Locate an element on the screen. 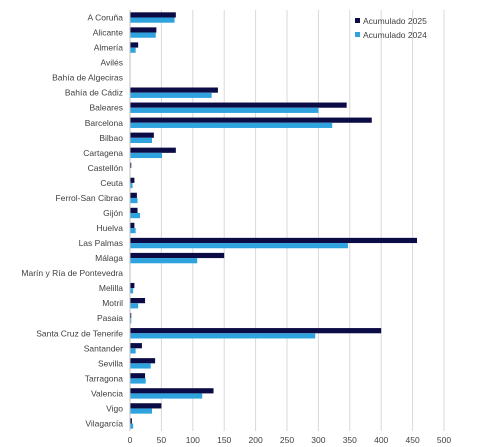 The width and height of the screenshot is (486, 447). category-label: Barcelona is located at coordinates (104, 123).